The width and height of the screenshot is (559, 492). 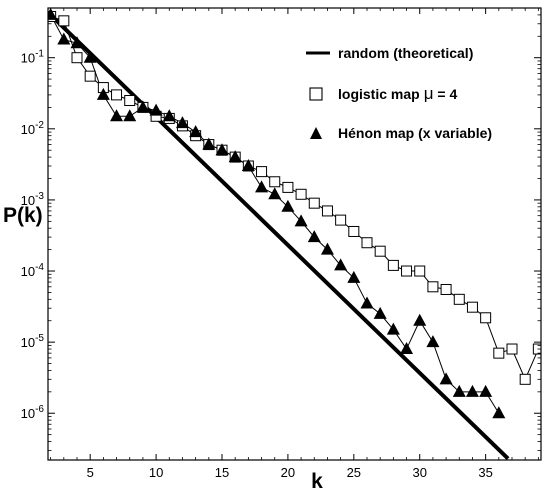 What do you see at coordinates (429, 93) in the screenshot?
I see `legend-logistic-mu: μ` at bounding box center [429, 93].